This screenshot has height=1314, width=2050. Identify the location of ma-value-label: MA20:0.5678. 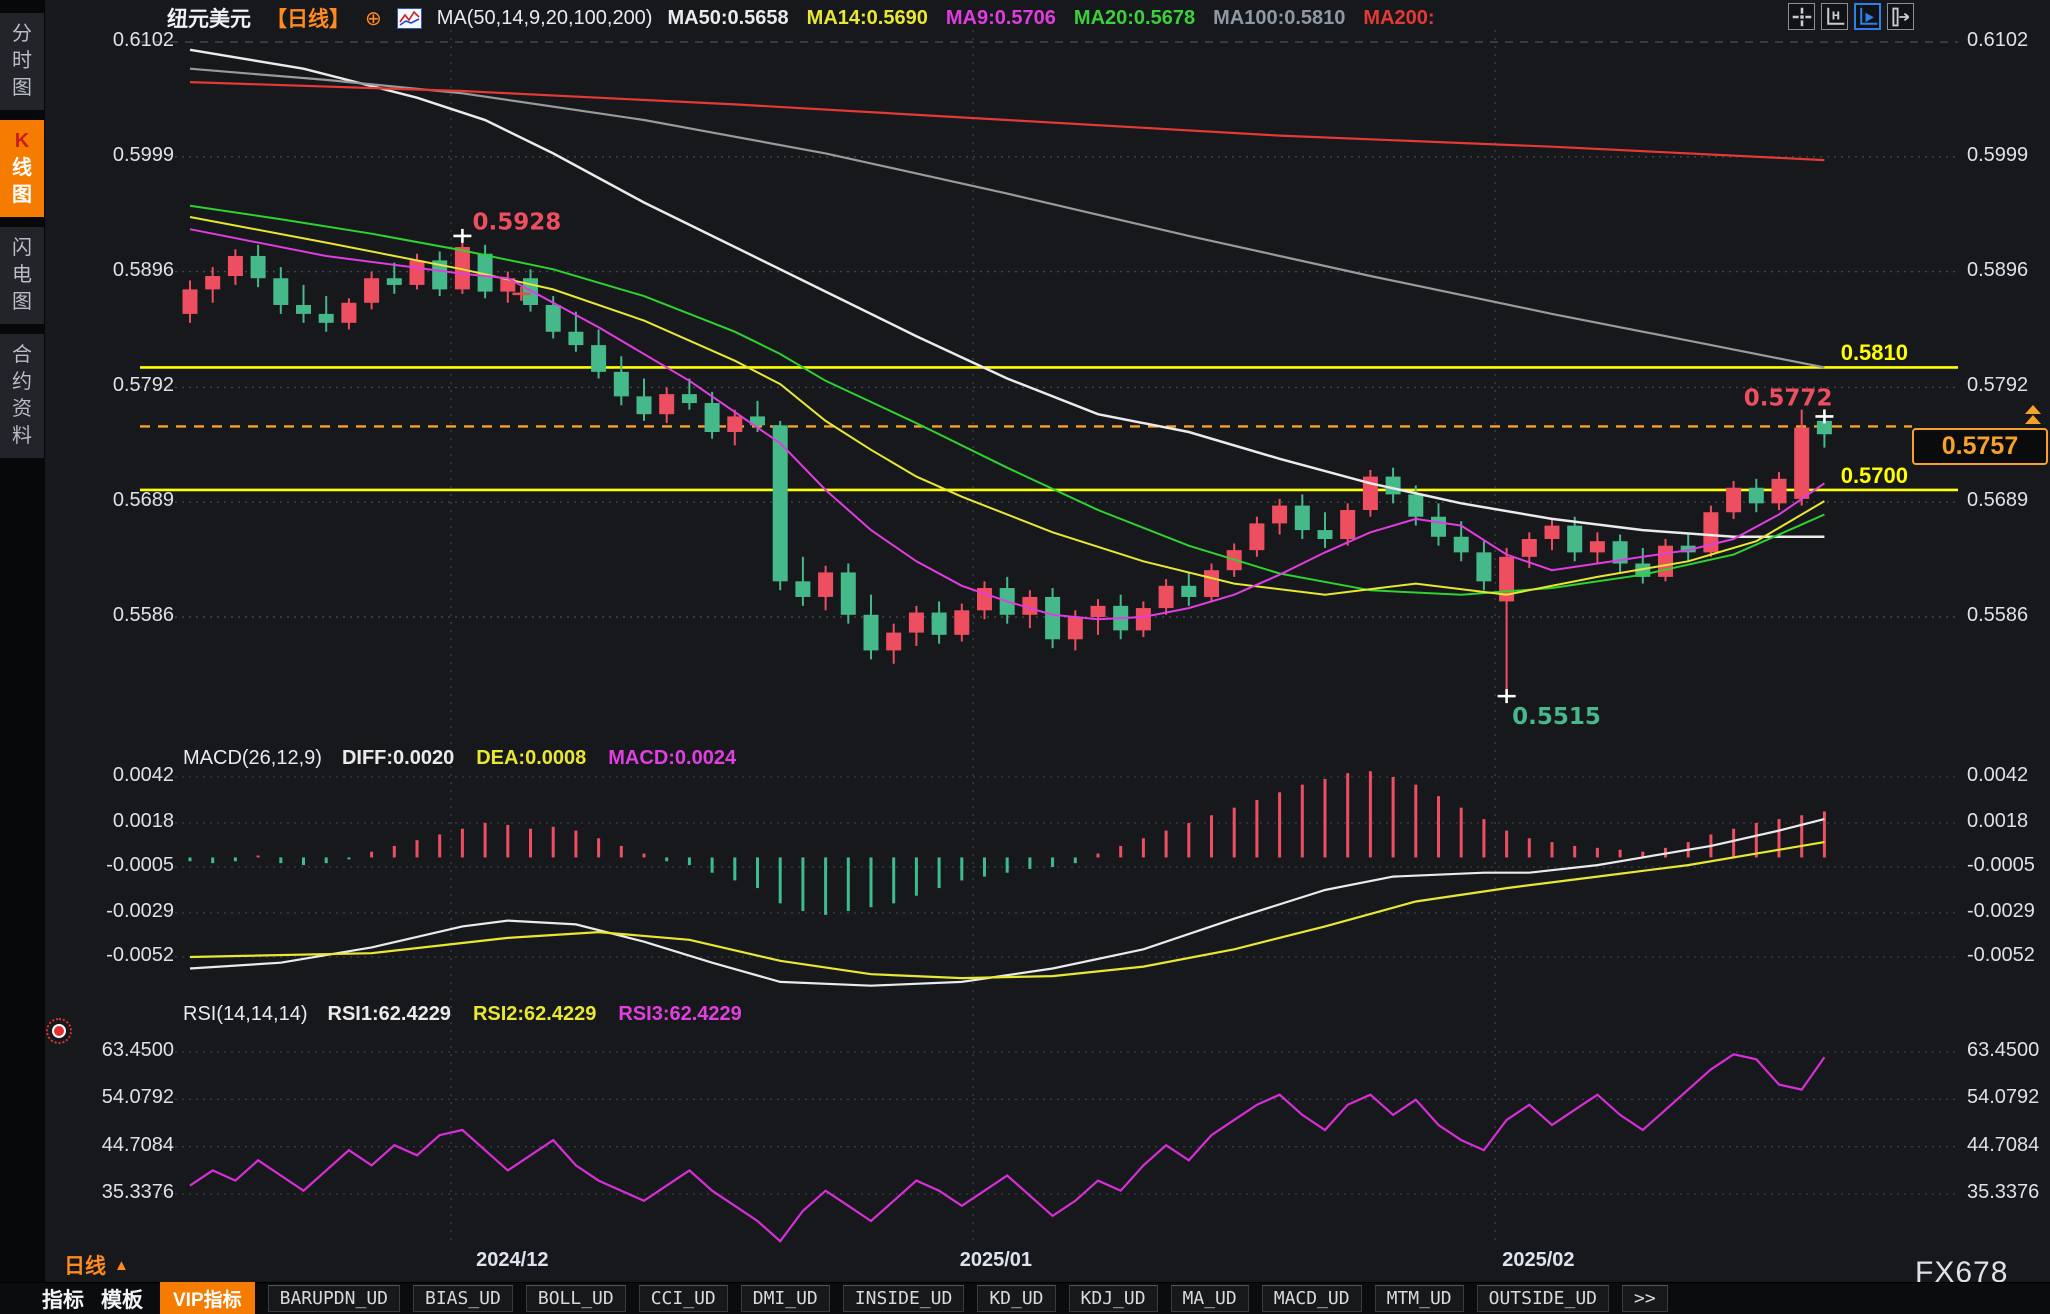
(1134, 17).